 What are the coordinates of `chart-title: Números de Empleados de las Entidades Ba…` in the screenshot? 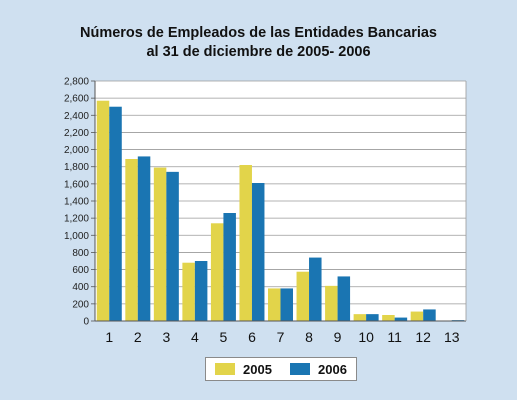 It's located at (258, 33).